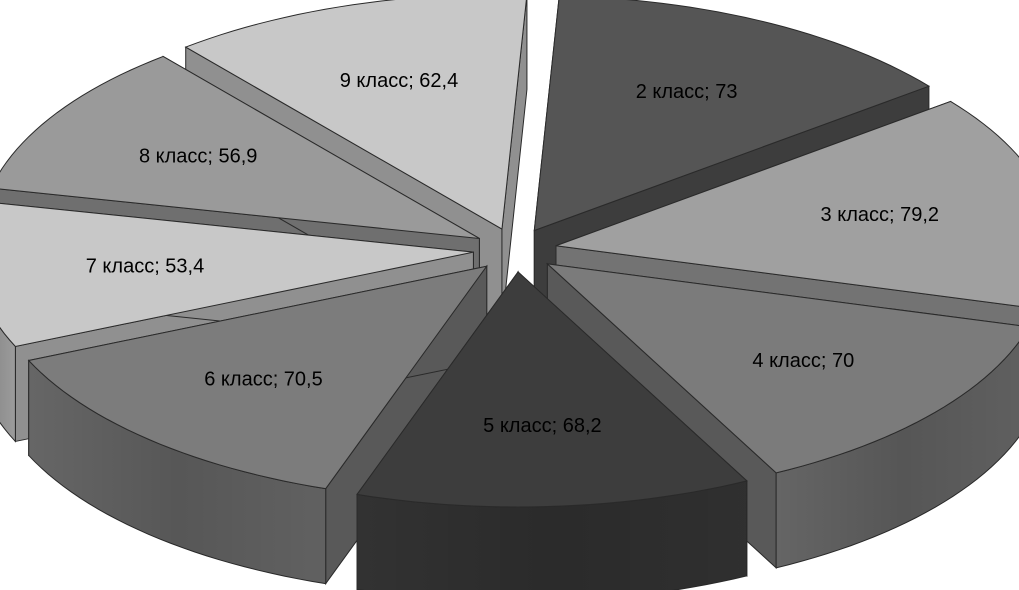 Image resolution: width=1019 pixels, height=590 pixels. What do you see at coordinates (263, 380) in the screenshot?
I see `data-label-6-class: 6 класс; 70,5` at bounding box center [263, 380].